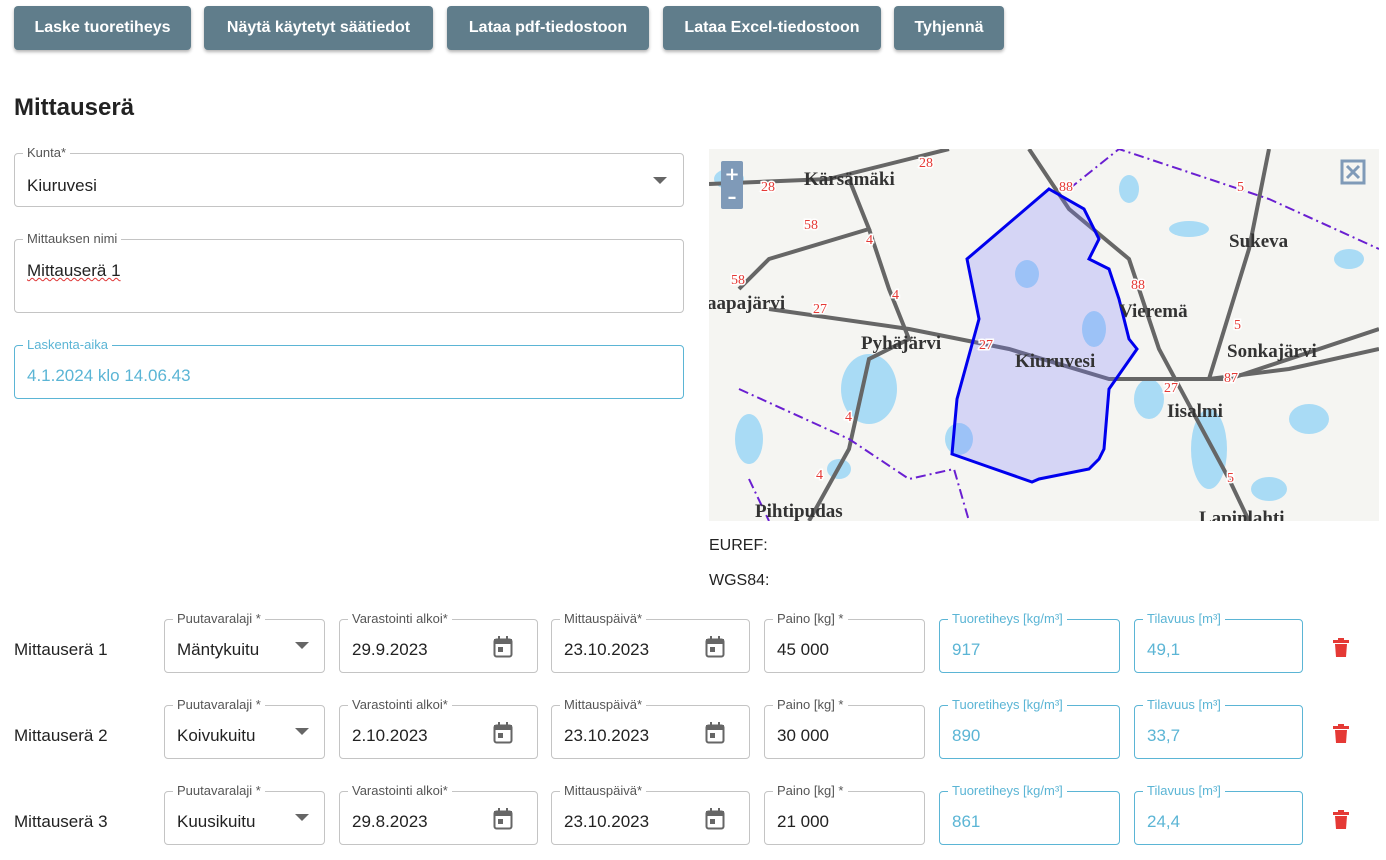  What do you see at coordinates (803, 649) in the screenshot?
I see `field-value: 45 000` at bounding box center [803, 649].